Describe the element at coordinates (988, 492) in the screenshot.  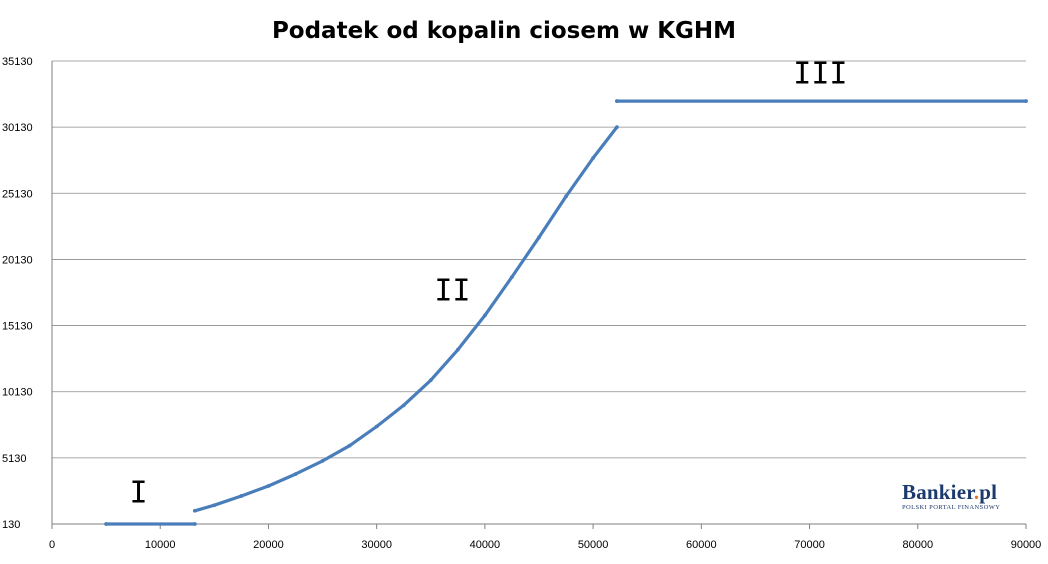
I see `logo-tld: pl` at that location.